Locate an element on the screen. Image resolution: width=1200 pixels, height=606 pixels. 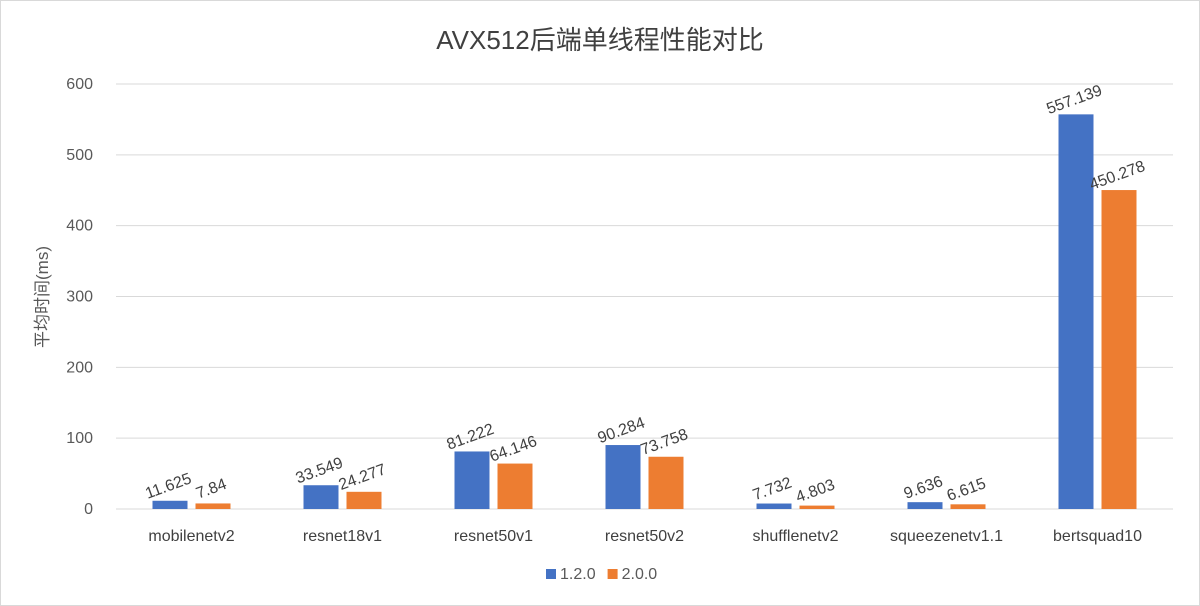
y-tick-label: 300 is located at coordinates (79, 297).